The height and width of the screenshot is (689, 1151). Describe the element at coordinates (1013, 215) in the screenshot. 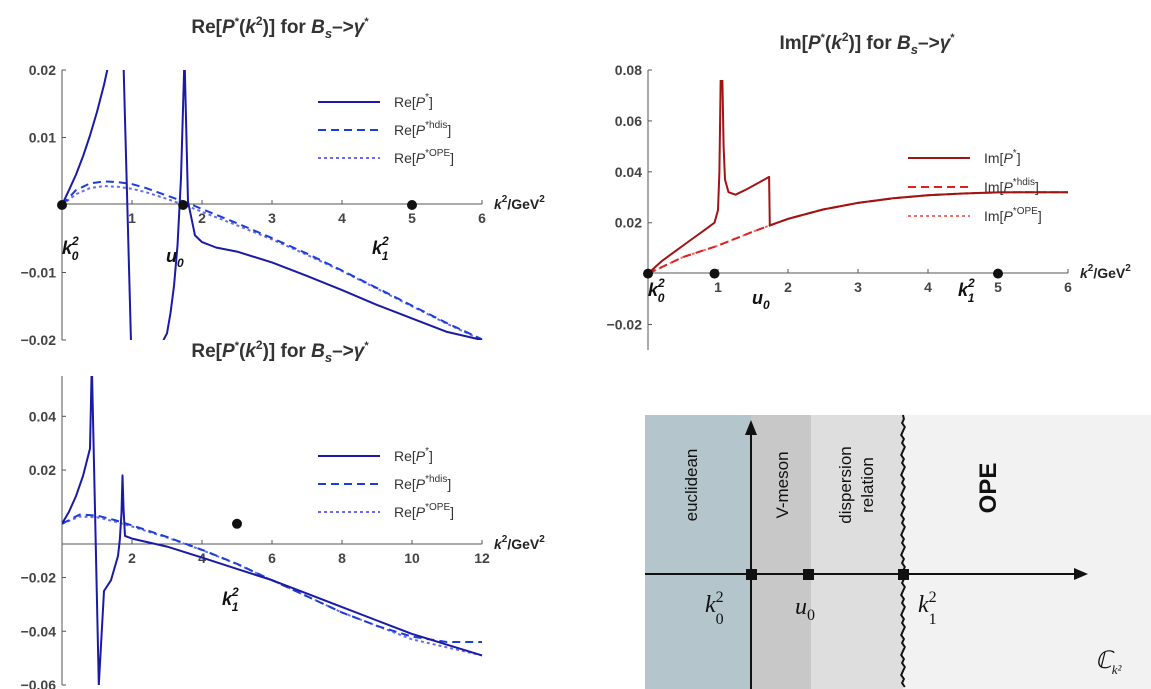

I see `legend-label: Im[P*OPE]` at that location.